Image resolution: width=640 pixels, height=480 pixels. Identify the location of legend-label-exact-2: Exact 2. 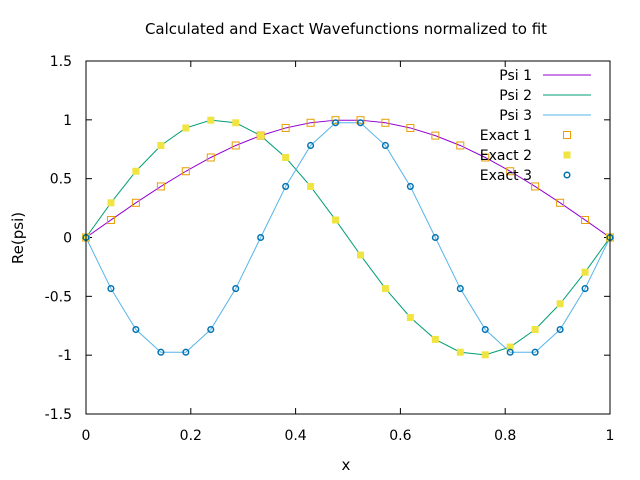
(506, 156).